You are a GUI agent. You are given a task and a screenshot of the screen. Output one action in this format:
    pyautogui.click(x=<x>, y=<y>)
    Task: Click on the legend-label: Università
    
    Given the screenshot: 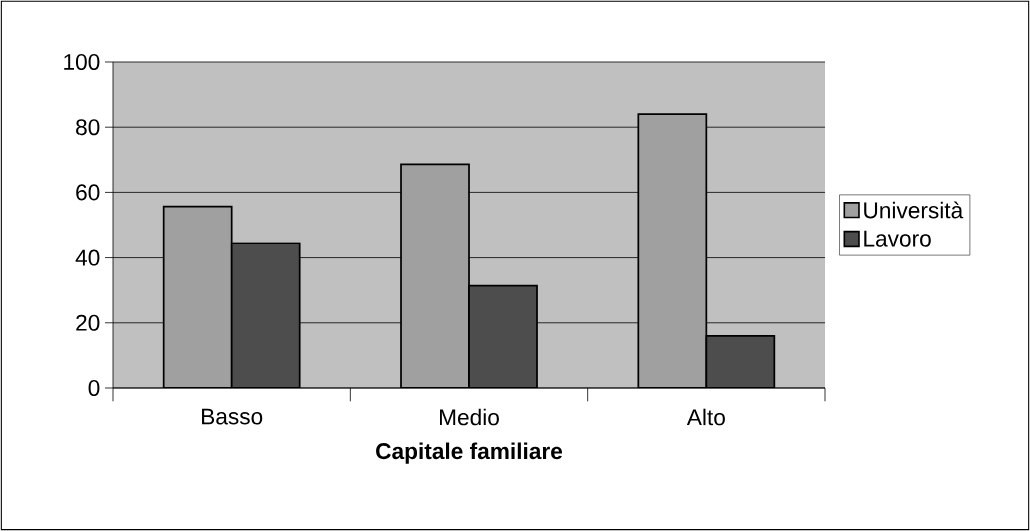 What is the action you would take?
    pyautogui.click(x=914, y=210)
    